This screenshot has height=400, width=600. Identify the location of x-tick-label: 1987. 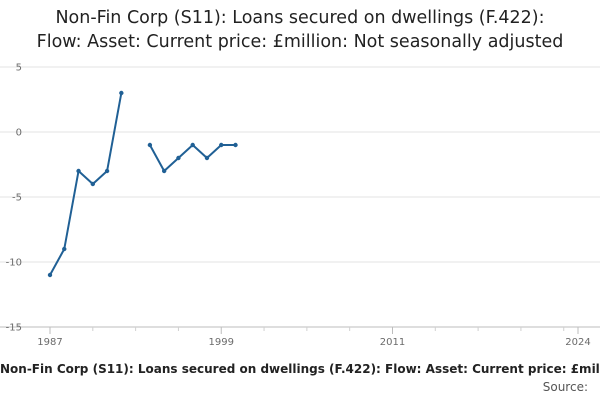
(49, 342).